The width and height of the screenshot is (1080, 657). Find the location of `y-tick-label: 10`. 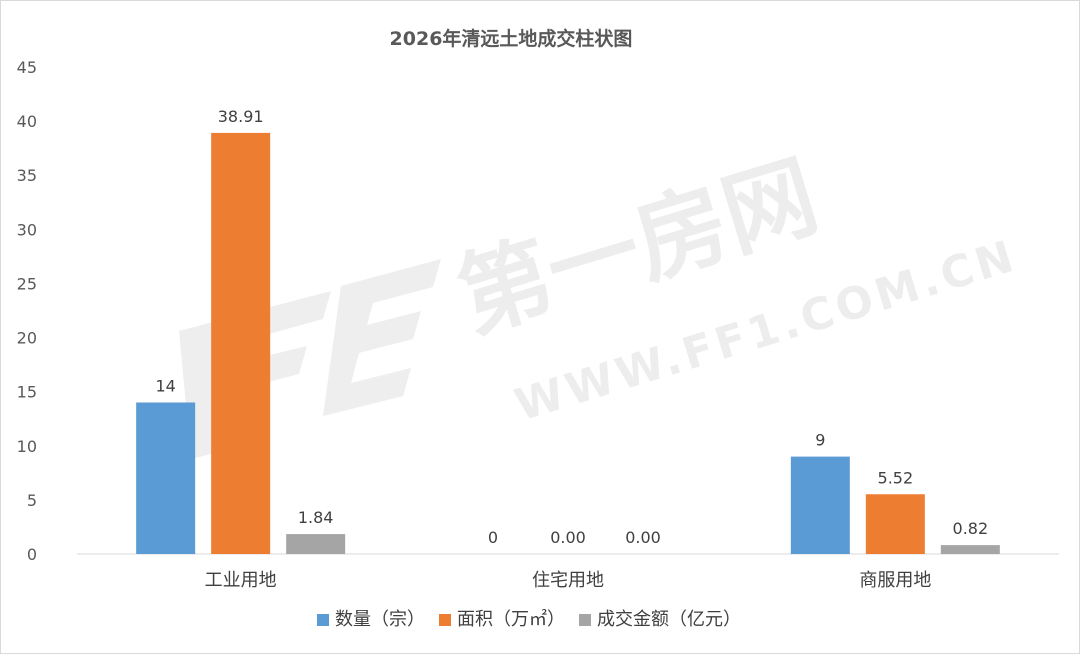

y-tick-label: 10 is located at coordinates (27, 446).